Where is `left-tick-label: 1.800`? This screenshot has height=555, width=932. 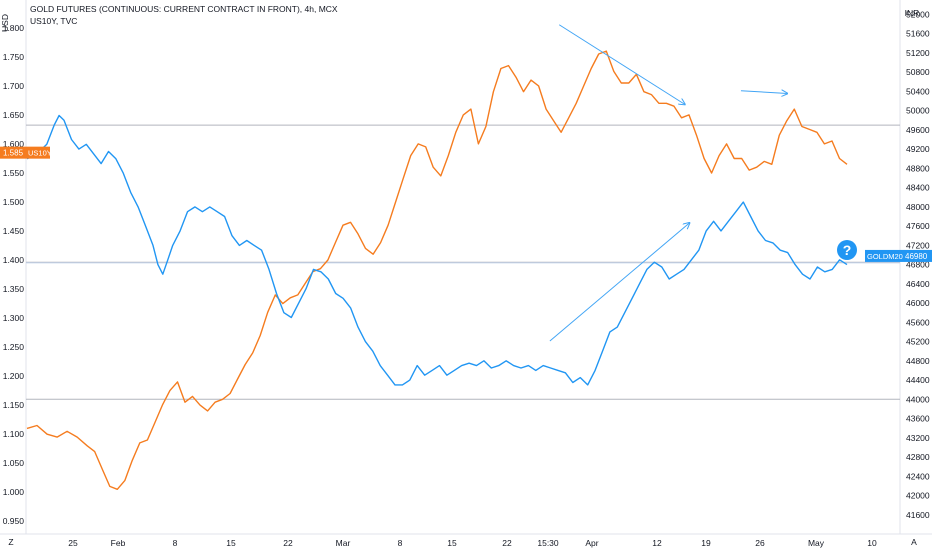
left-tick-label: 1.800 is located at coordinates (14, 28).